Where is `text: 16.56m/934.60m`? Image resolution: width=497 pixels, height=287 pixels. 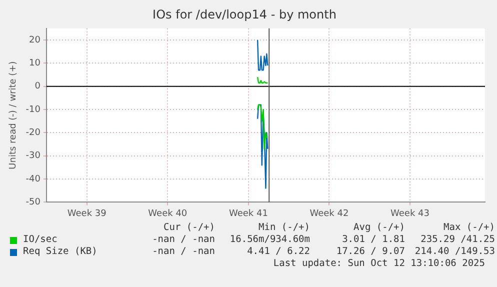
text: 16.56m/934.60m is located at coordinates (269, 240).